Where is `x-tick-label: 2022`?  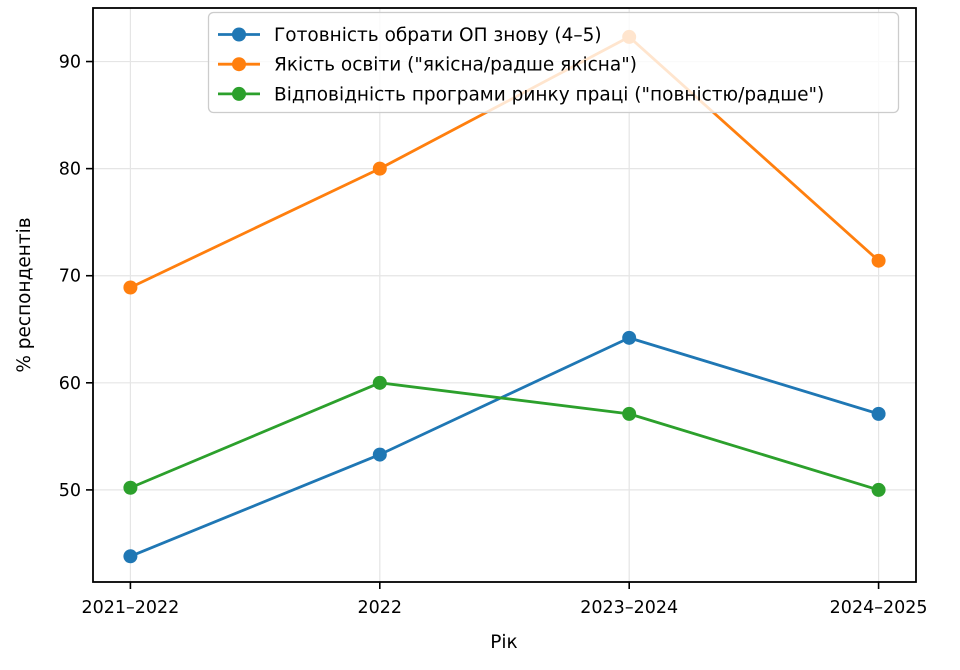
x-tick-label: 2022 is located at coordinates (380, 608).